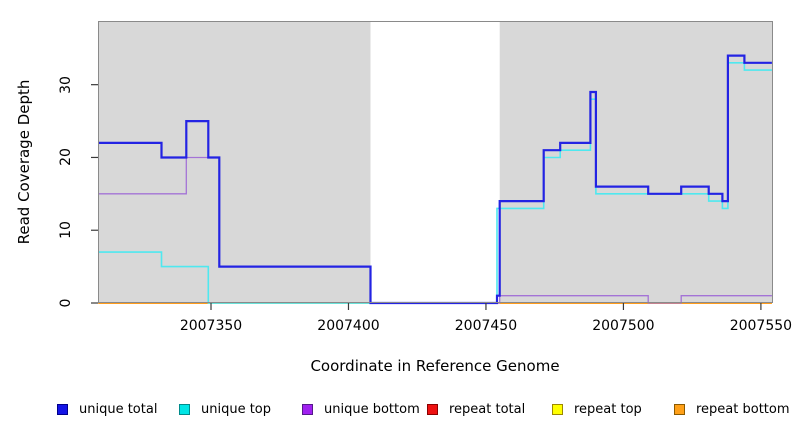 This screenshot has height=432, width=792. What do you see at coordinates (66, 303) in the screenshot?
I see `y-tick-label: 0` at bounding box center [66, 303].